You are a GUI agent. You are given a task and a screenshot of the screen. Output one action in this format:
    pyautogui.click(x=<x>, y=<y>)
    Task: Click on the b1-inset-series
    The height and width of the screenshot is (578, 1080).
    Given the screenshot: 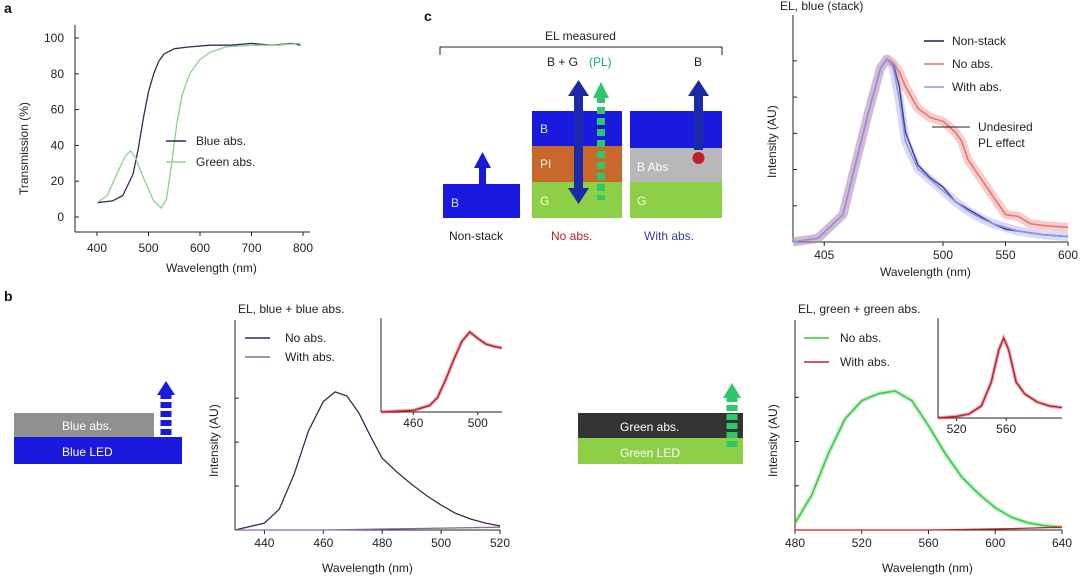 What is the action you would take?
    pyautogui.click(x=441, y=372)
    